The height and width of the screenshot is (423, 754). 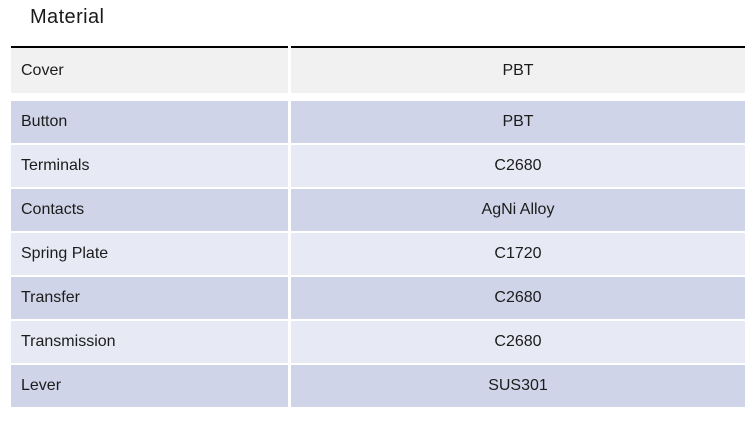 What do you see at coordinates (149, 210) in the screenshot?
I see `row-label: Contacts` at bounding box center [149, 210].